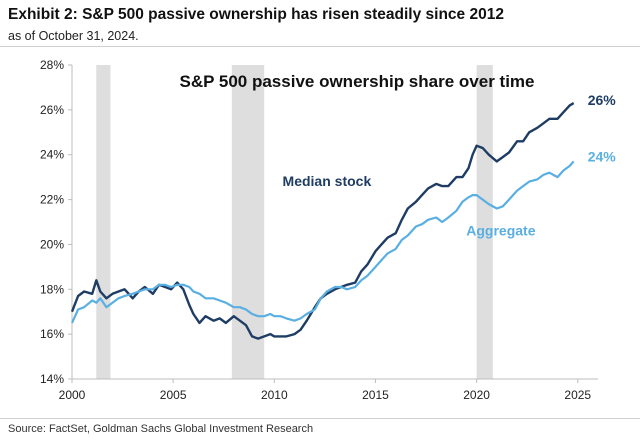  What do you see at coordinates (476, 395) in the screenshot?
I see `x-tick-label: 2020` at bounding box center [476, 395].